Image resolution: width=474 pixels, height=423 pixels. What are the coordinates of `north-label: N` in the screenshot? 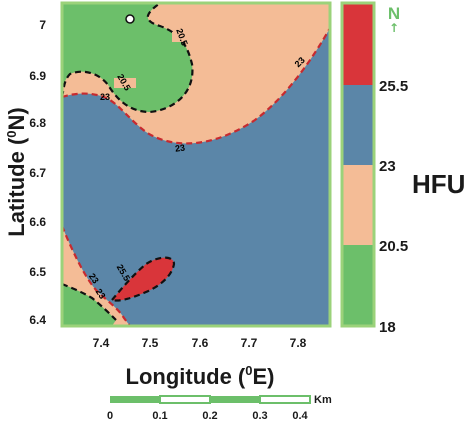 It's located at (394, 13).